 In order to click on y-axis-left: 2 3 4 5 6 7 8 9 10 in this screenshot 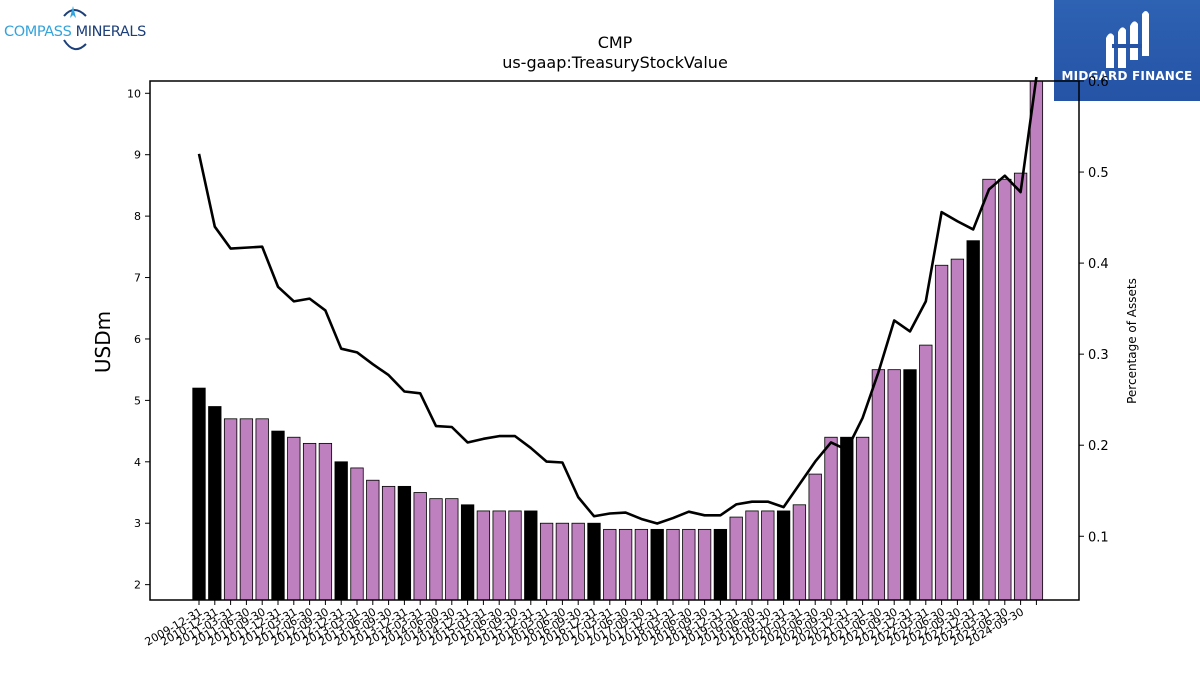, I will do `click(138, 339)`.